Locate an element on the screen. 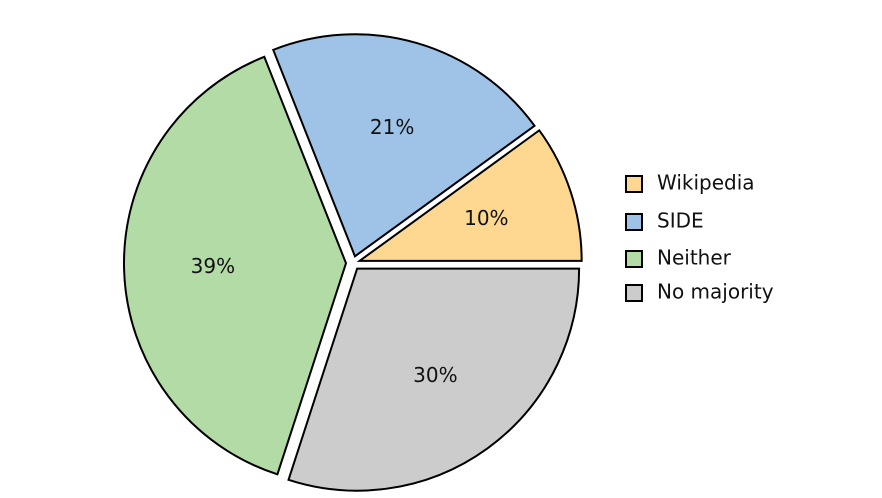  legend-label: Neither is located at coordinates (694, 258).